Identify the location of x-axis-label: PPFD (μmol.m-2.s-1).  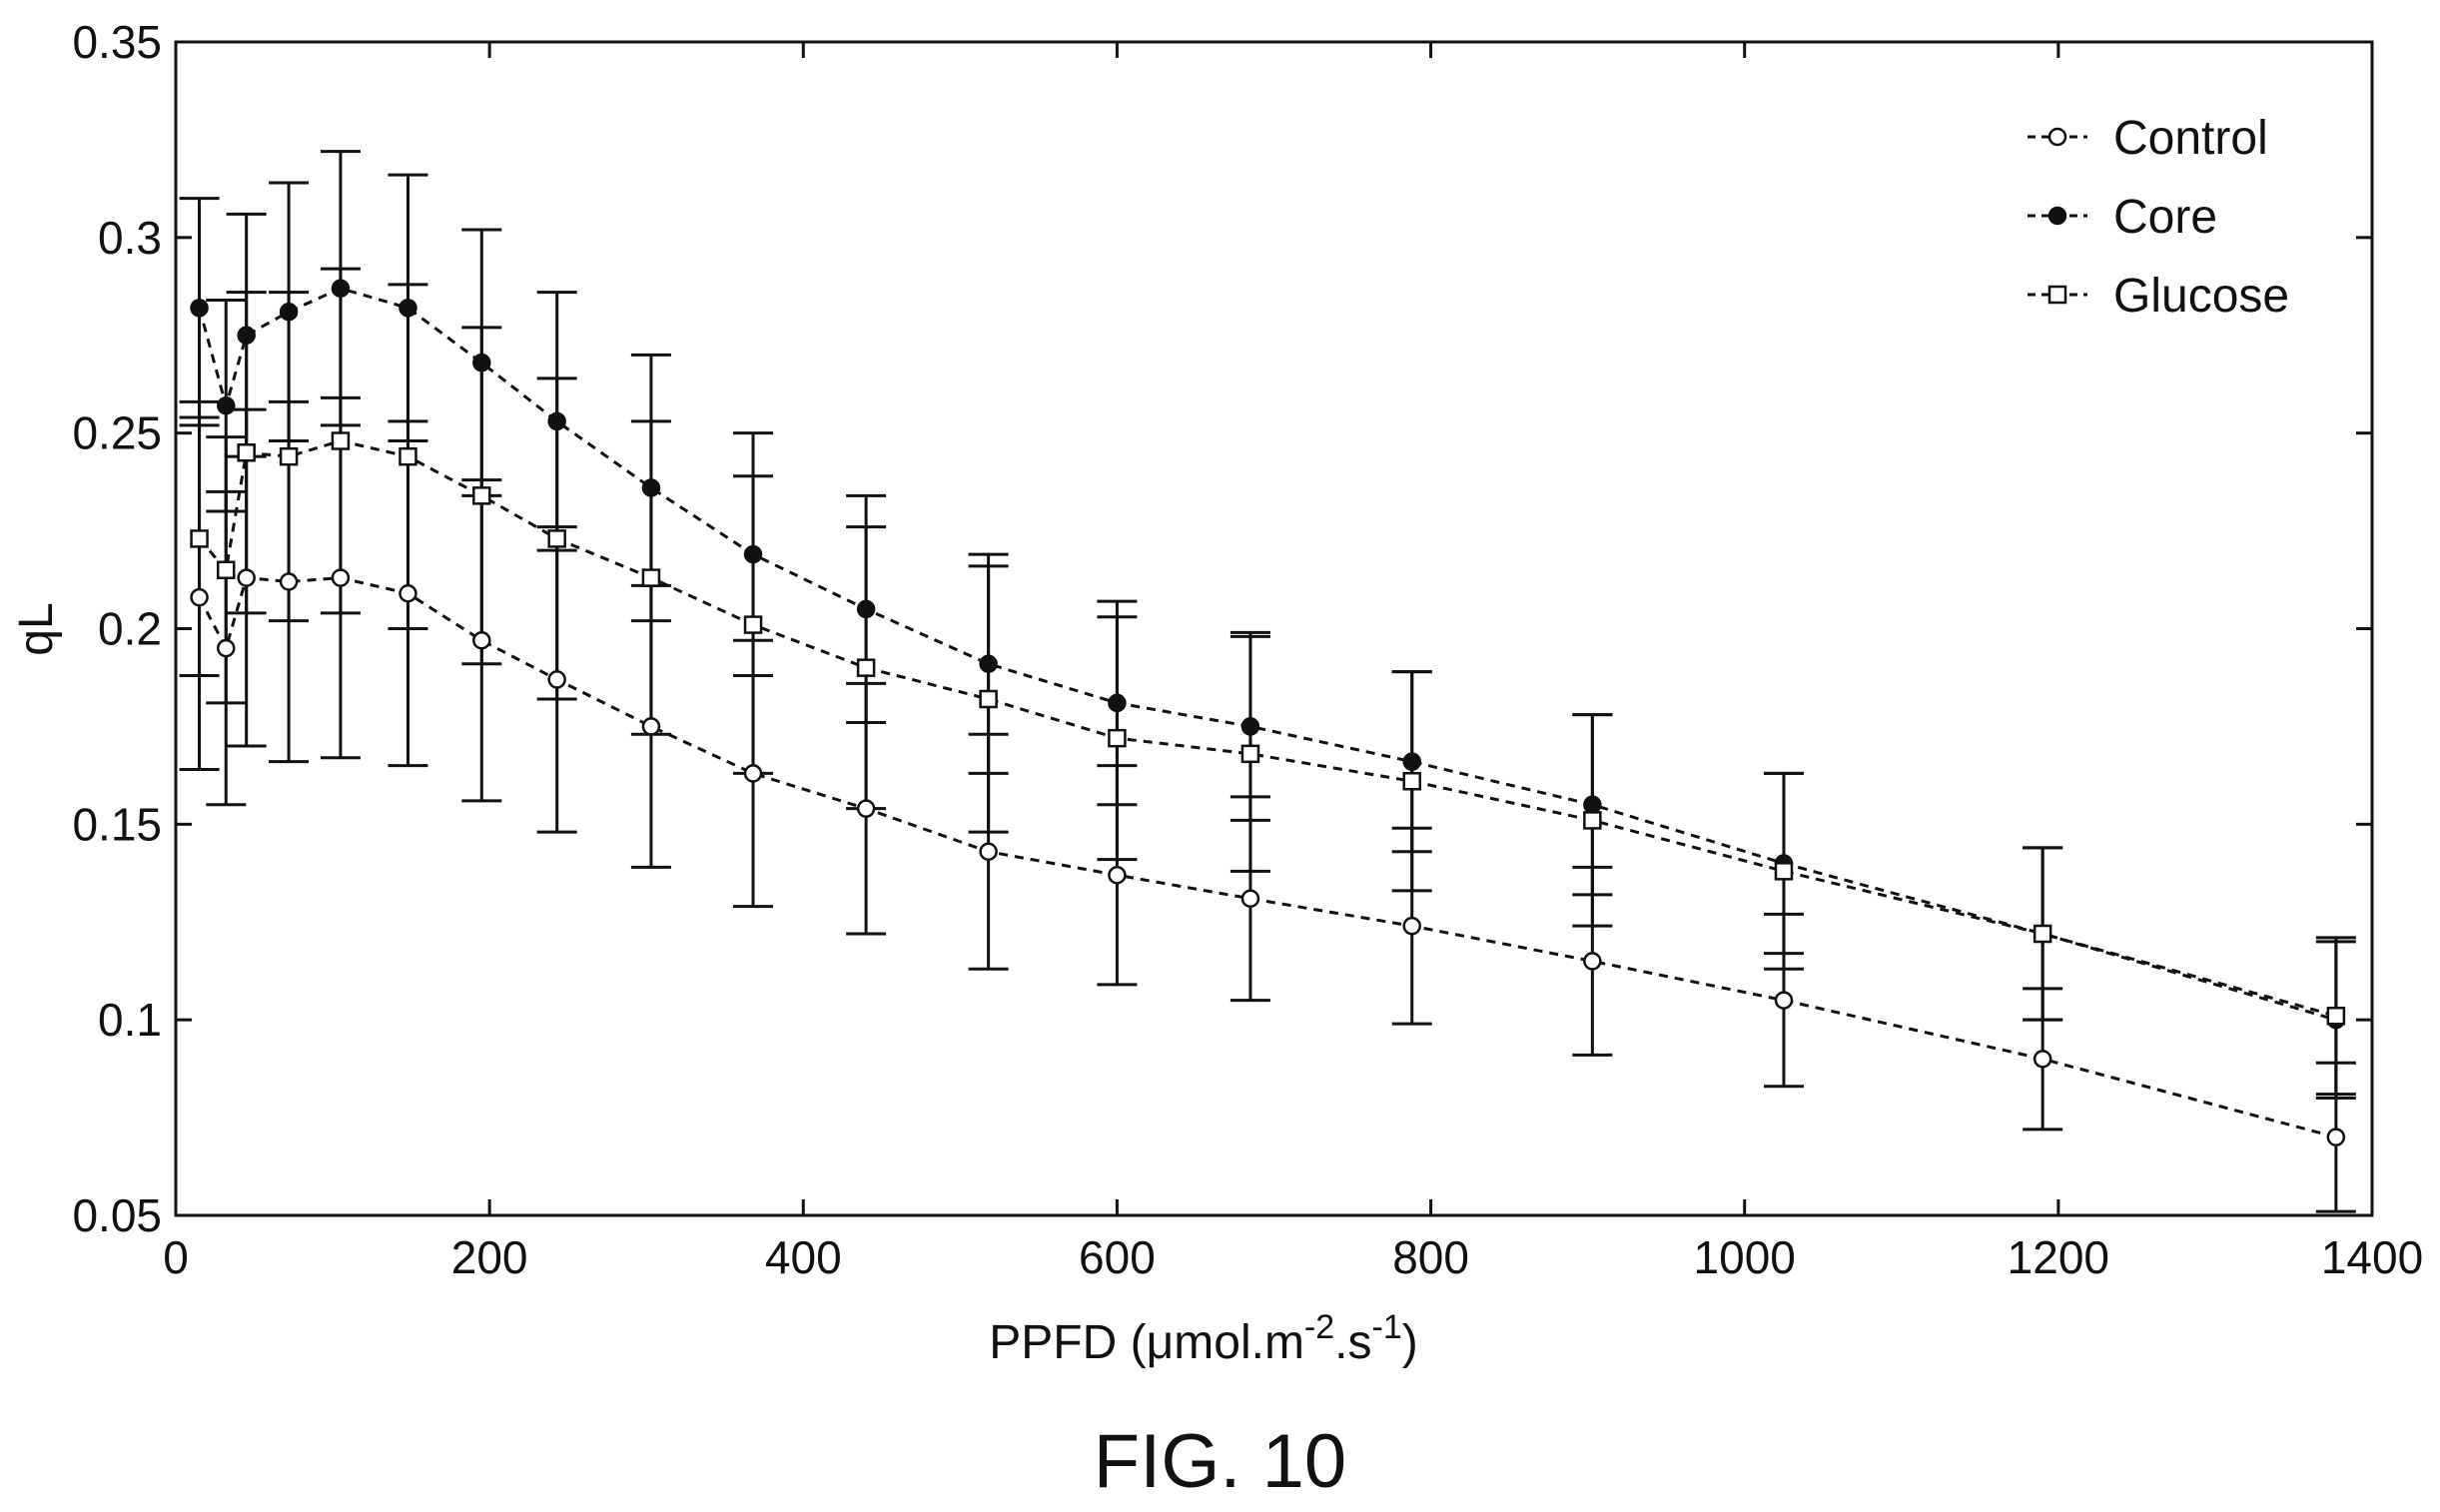
(1203, 1338).